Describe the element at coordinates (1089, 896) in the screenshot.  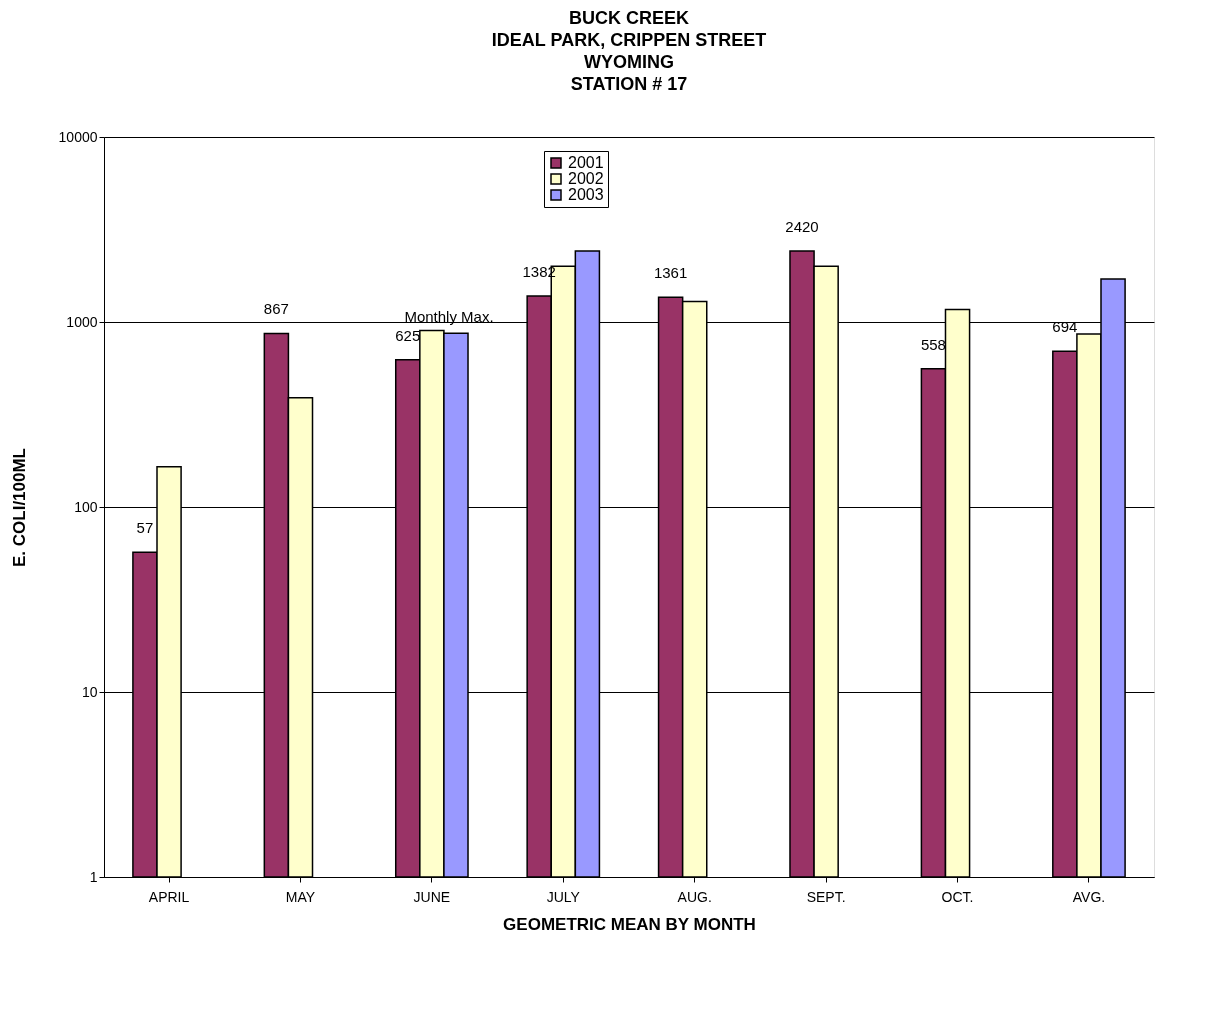
I see `x-tick-label: AVG.` at that location.